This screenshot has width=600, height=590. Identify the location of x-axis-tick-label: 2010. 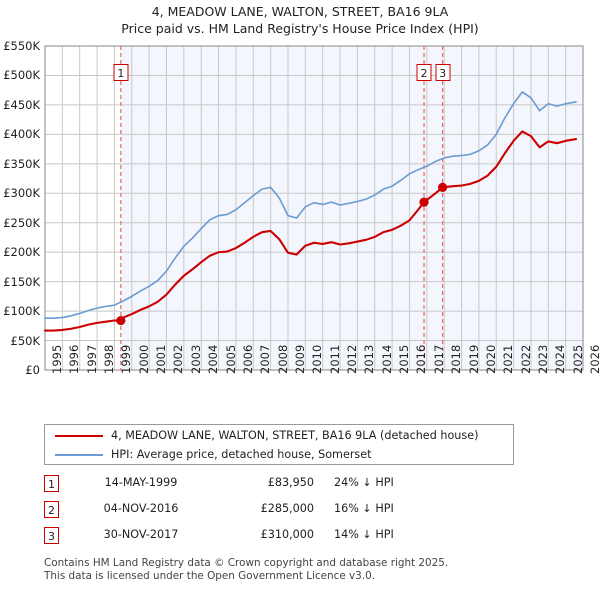
(317, 359).